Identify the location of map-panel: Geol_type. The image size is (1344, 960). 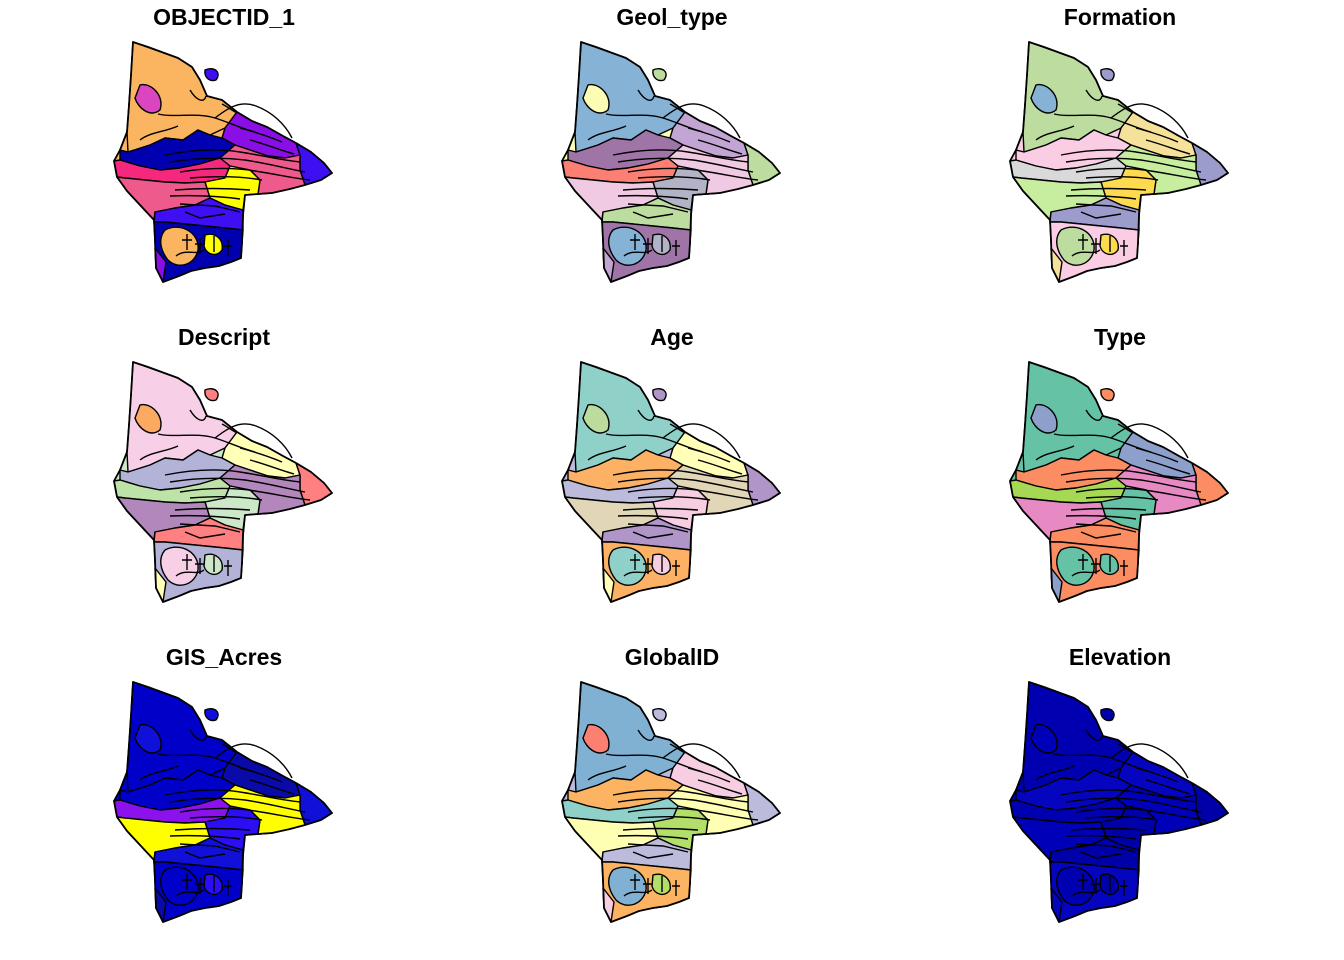
(672, 160).